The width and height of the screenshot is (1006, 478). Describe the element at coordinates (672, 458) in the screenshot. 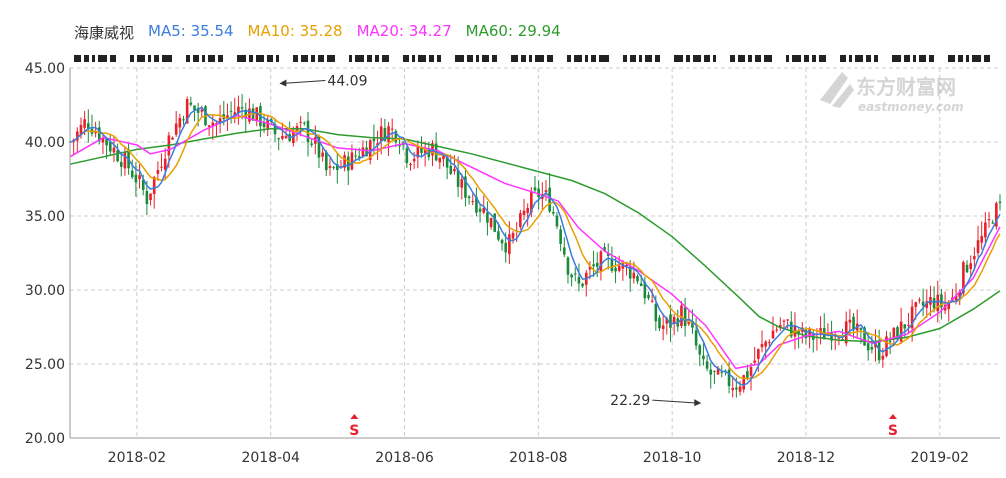

I see `x-tick-label: 2018-10` at that location.